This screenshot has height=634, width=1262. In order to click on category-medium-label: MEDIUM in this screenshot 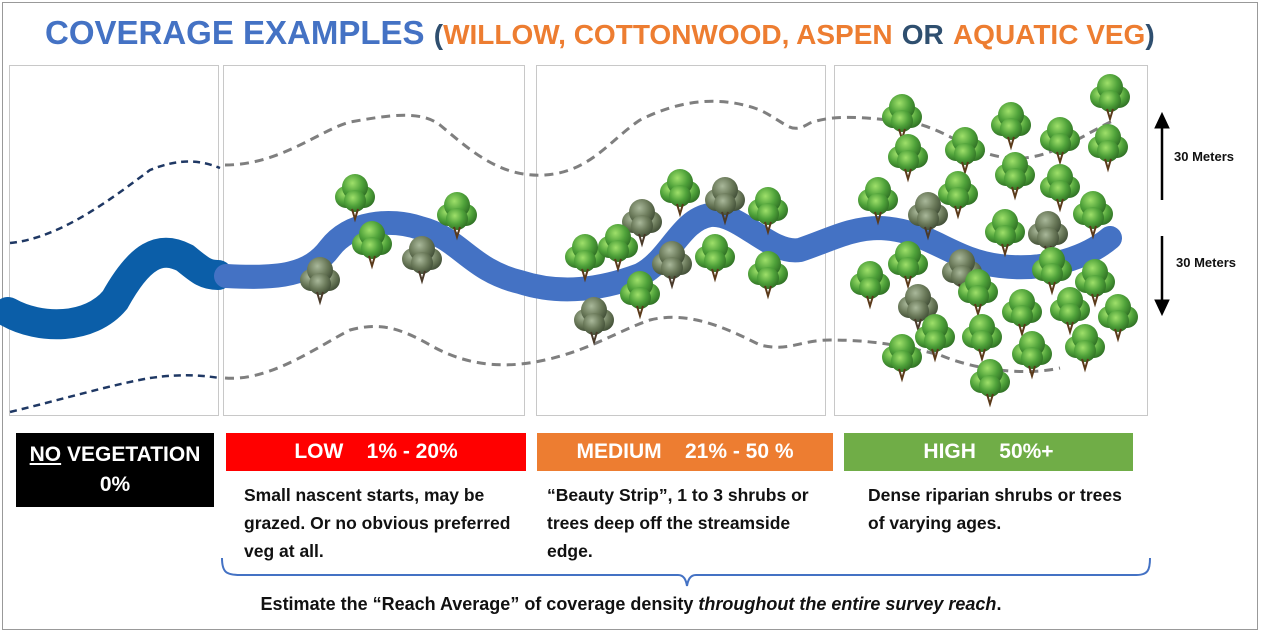, I will do `click(619, 451)`.